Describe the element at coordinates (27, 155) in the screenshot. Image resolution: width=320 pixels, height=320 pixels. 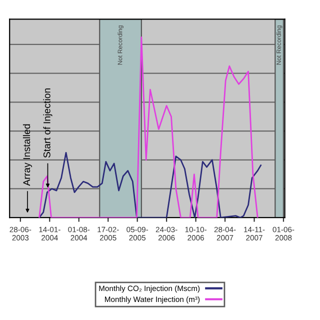
I see `annotation: Array Installed` at that location.